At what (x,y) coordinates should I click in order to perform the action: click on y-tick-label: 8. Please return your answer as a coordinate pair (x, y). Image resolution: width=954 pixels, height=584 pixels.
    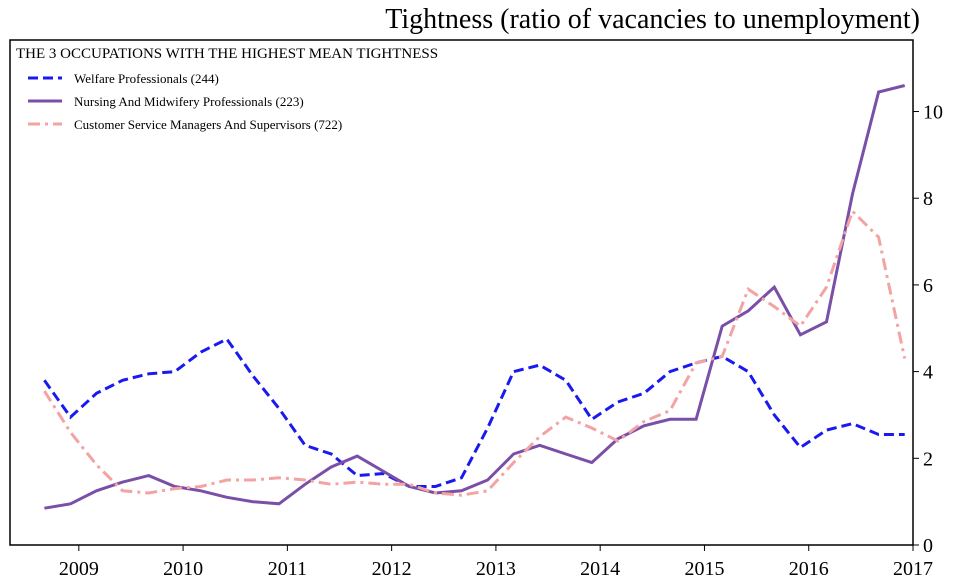
    Looking at the image, I should click on (928, 199).